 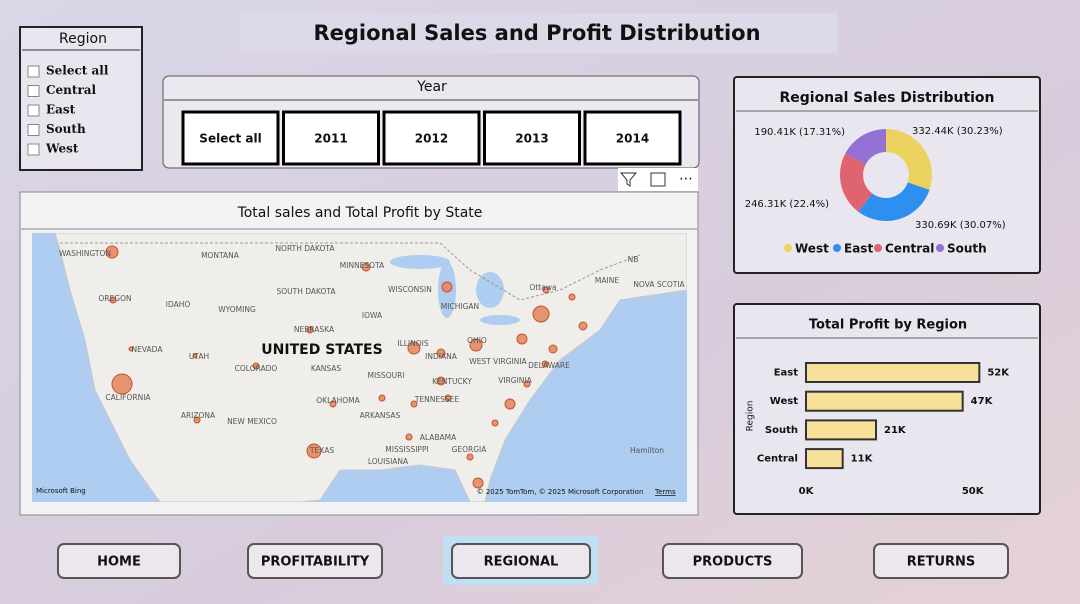 I want to click on chart-title: Regional Sales Distribution, so click(x=886, y=98).